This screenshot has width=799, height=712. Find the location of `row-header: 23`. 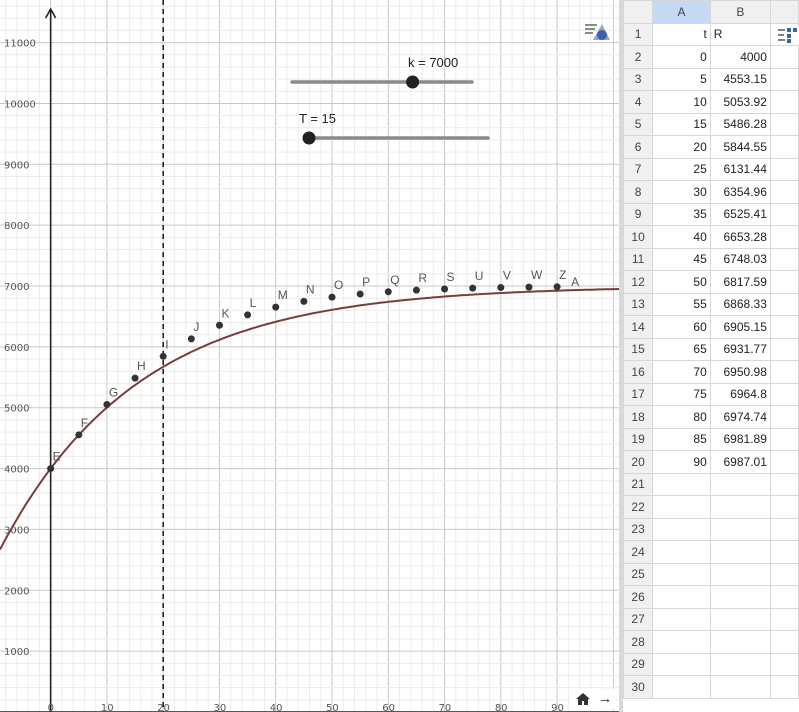

row-header: 23 is located at coordinates (638, 529).